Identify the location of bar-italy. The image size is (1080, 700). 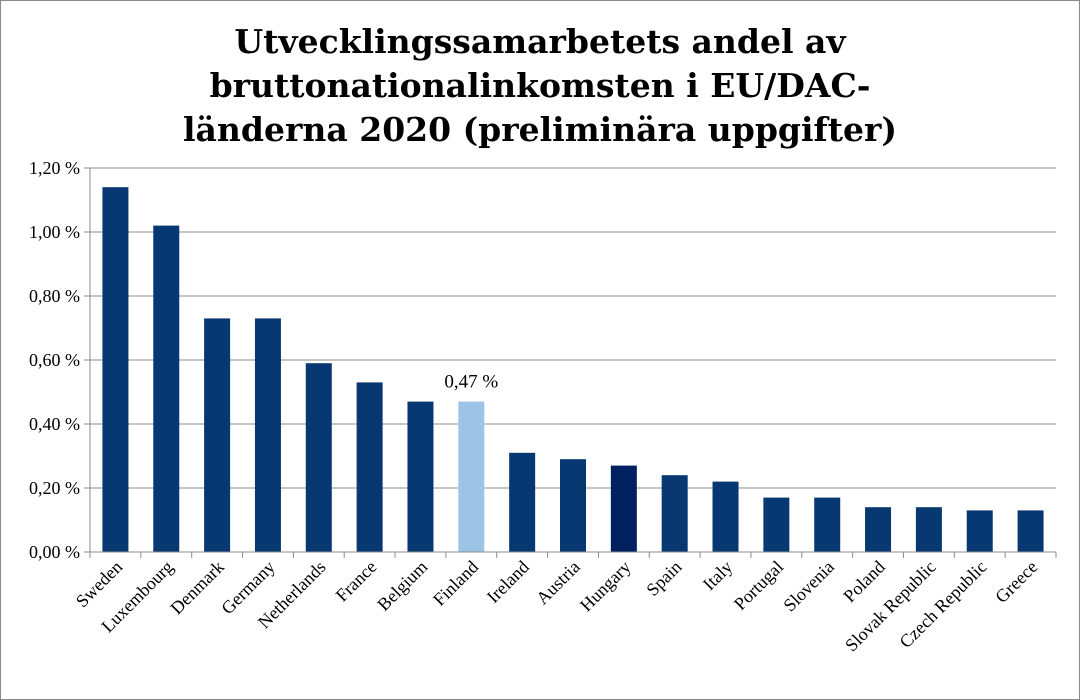
(725, 516).